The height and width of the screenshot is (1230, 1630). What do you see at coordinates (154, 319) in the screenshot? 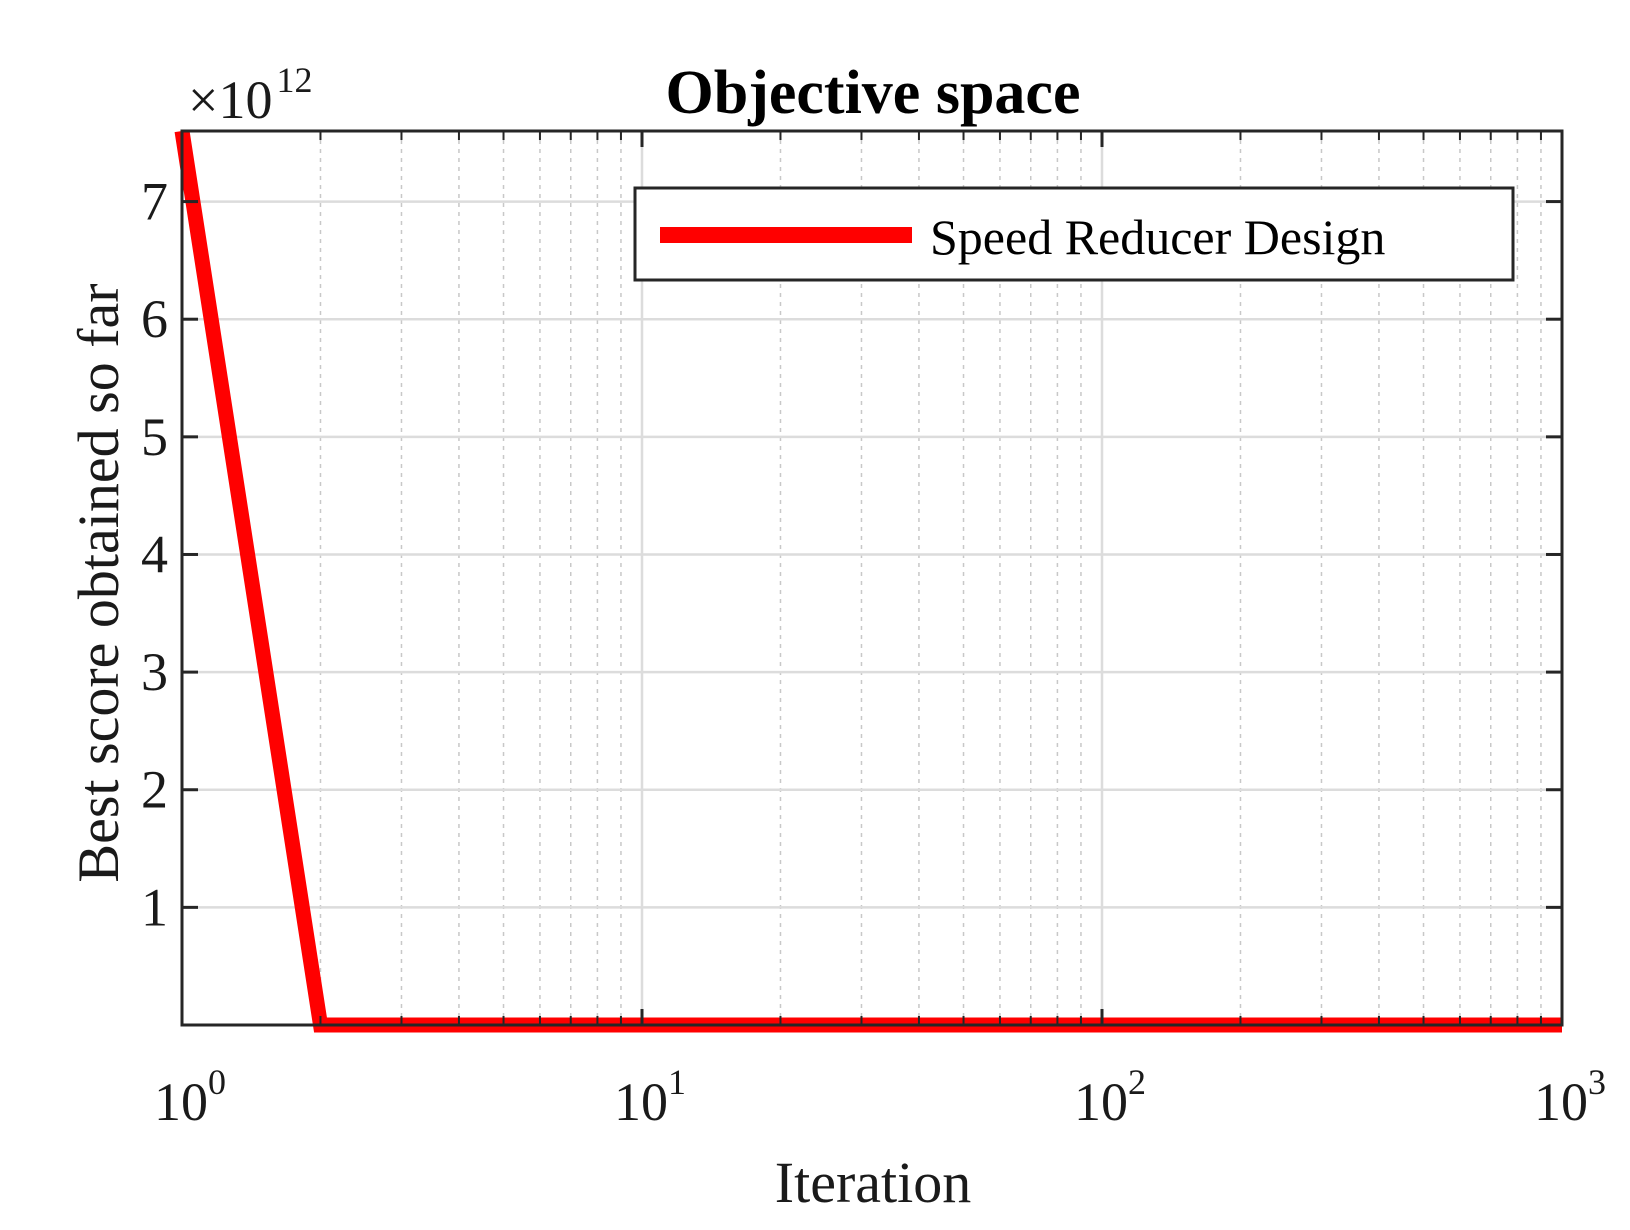
I see `y-tick-label: 6` at bounding box center [154, 319].